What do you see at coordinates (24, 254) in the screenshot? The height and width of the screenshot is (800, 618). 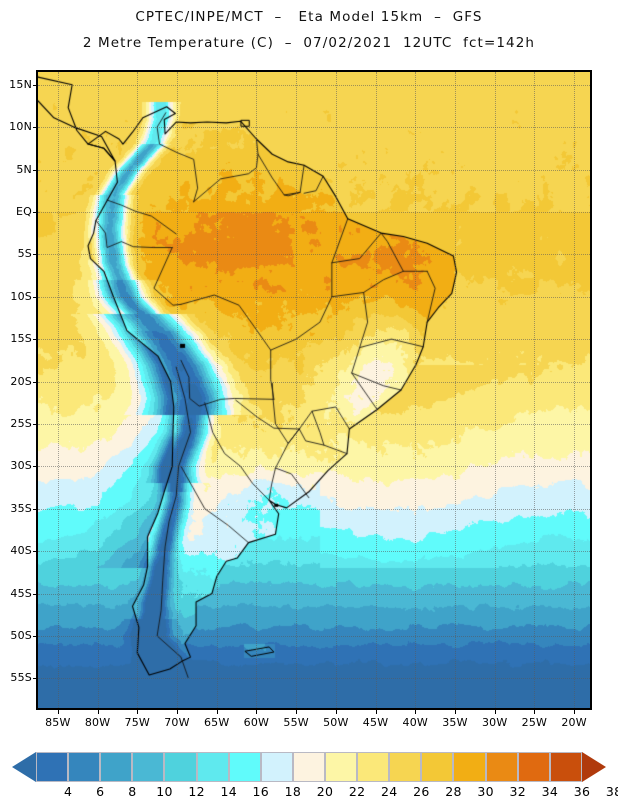 I see `y-axis-tick-label: 5S` at bounding box center [24, 254].